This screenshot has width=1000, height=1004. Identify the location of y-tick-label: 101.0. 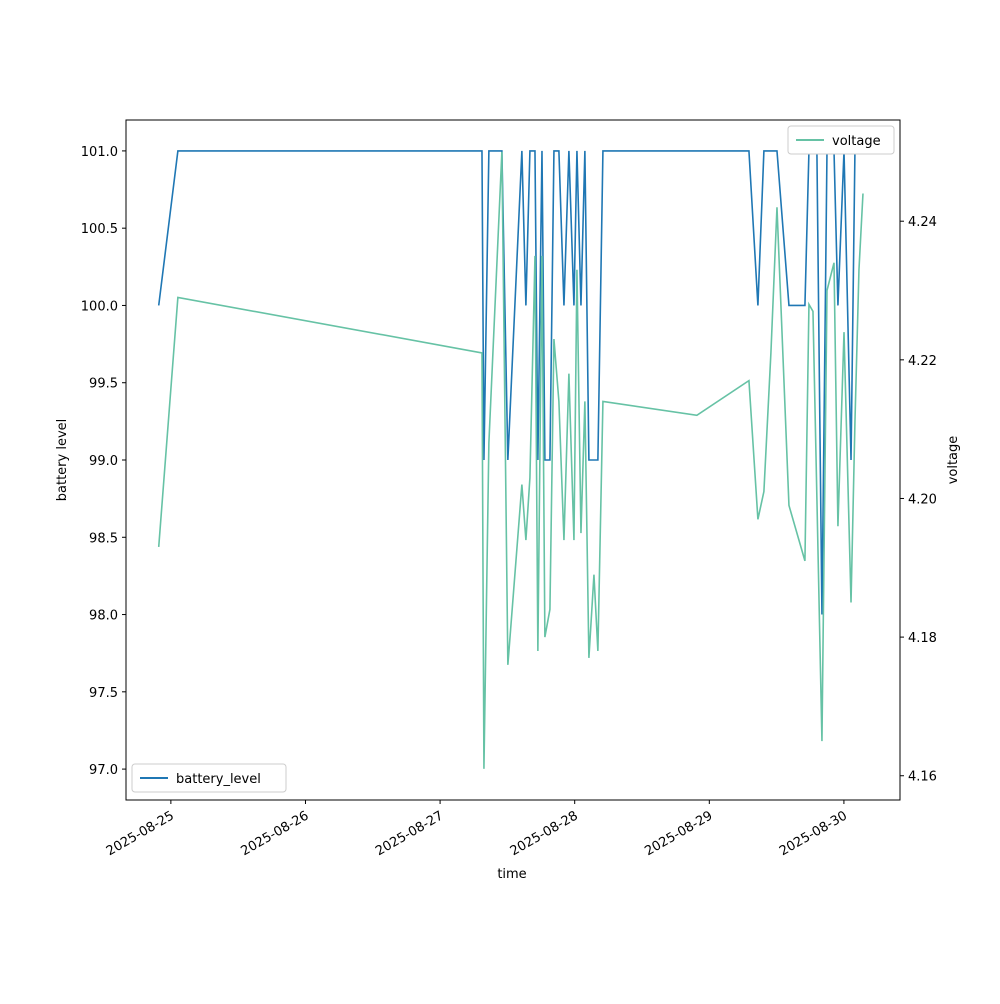
(99, 152).